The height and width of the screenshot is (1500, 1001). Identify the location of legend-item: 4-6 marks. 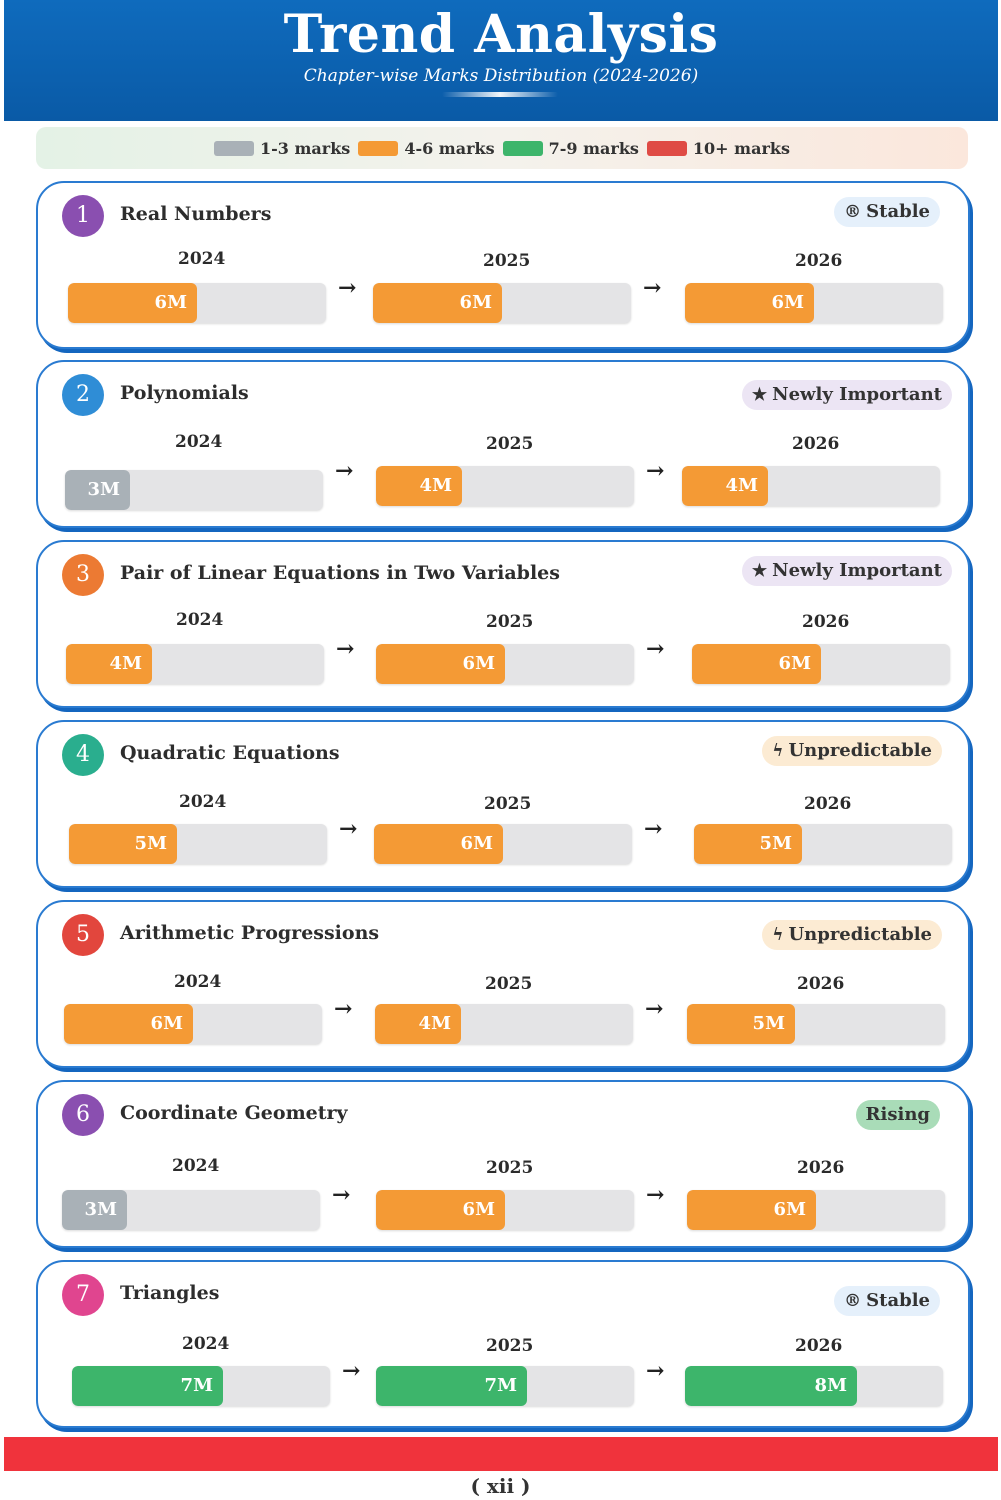
(426, 148).